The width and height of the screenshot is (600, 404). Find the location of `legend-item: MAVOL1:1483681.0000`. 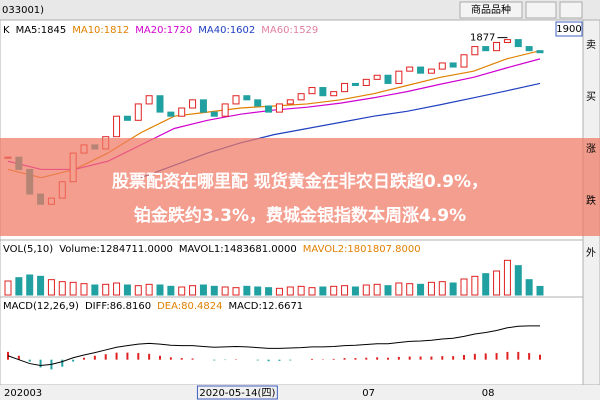

legend-item: MAVOL1:1483681.0000 is located at coordinates (238, 249).